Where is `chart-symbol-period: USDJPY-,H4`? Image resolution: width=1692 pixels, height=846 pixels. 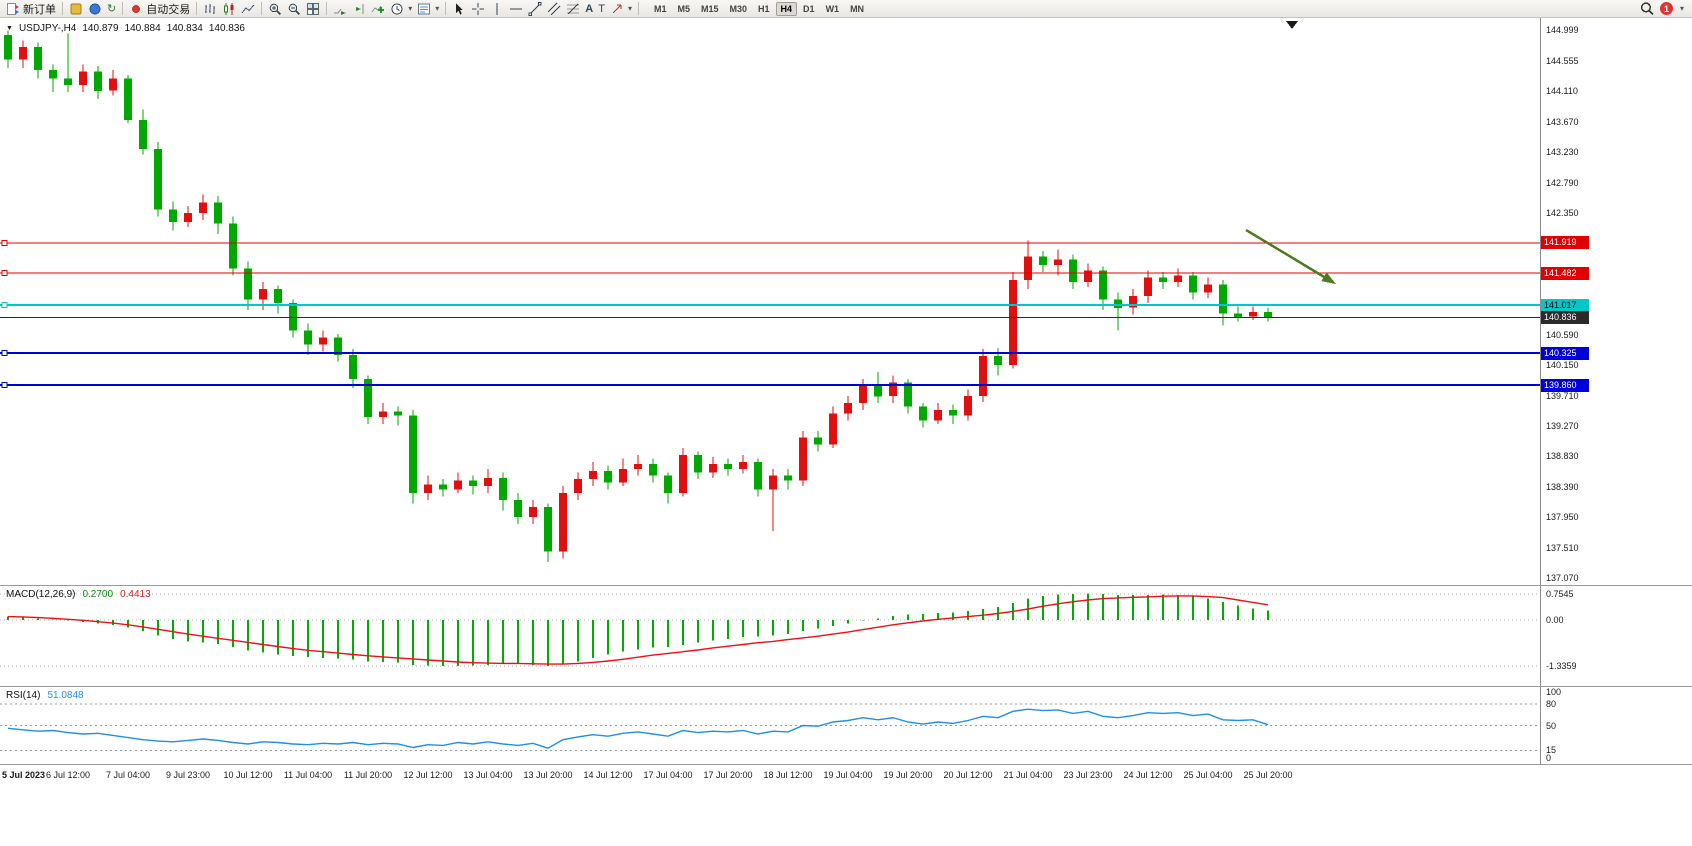 chart-symbol-period: USDJPY-,H4 is located at coordinates (47, 28).